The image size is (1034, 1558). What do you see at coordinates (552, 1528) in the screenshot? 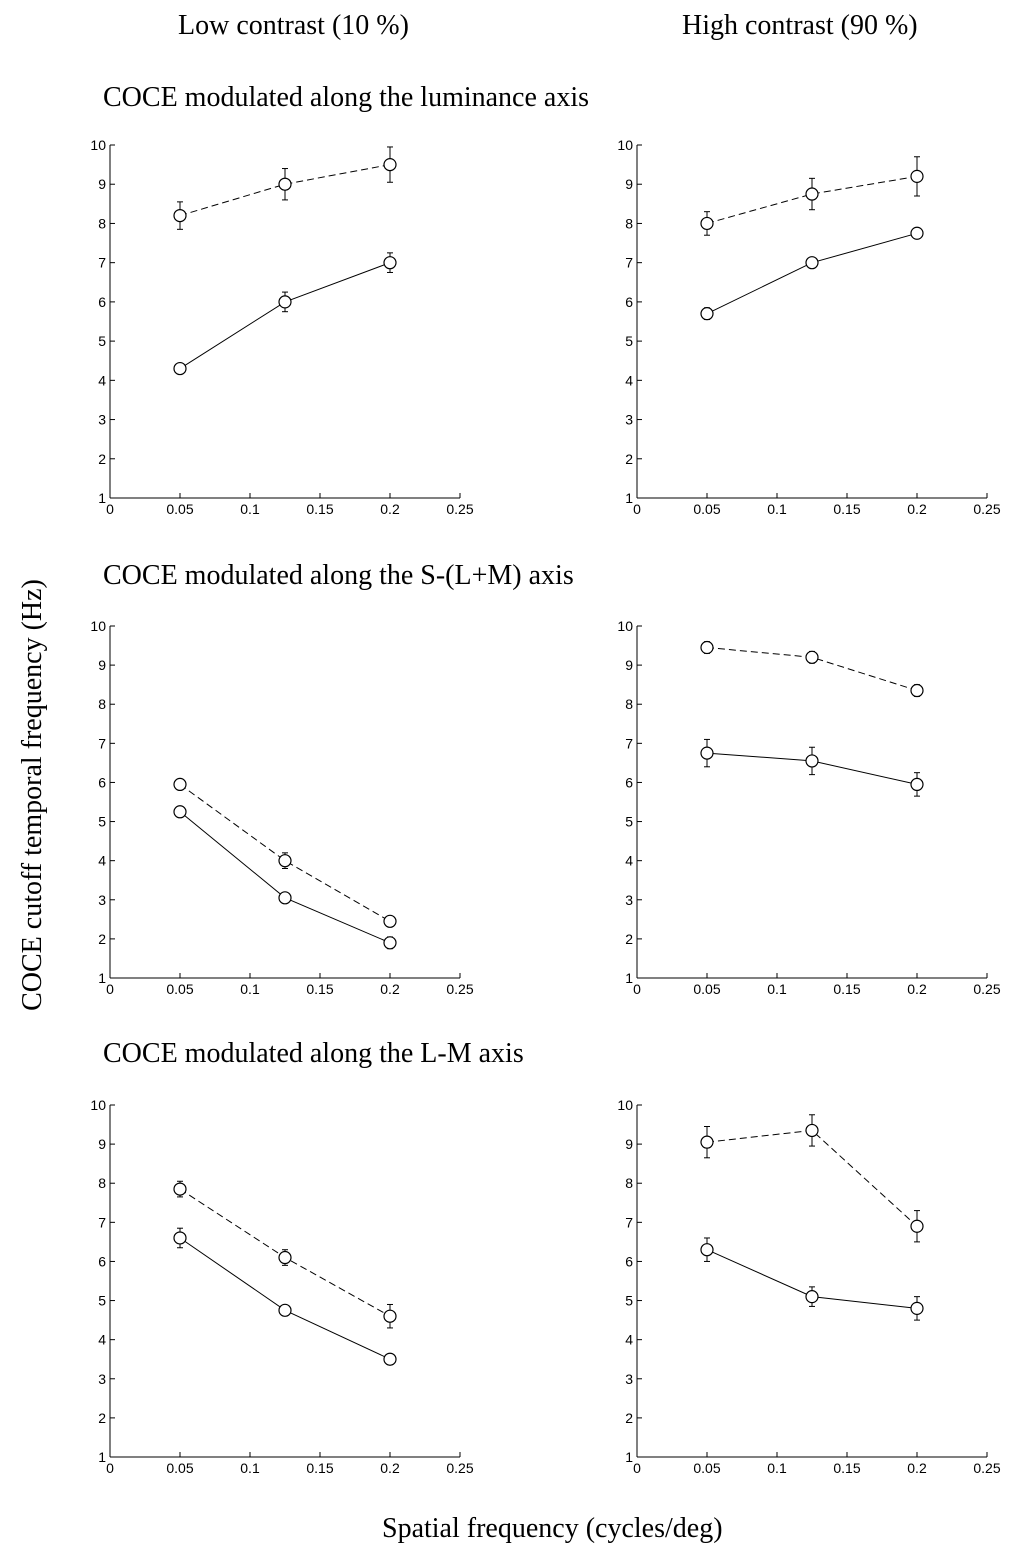
I see `x-axis-label: Spatial frequency (cycles/deg)` at bounding box center [552, 1528].